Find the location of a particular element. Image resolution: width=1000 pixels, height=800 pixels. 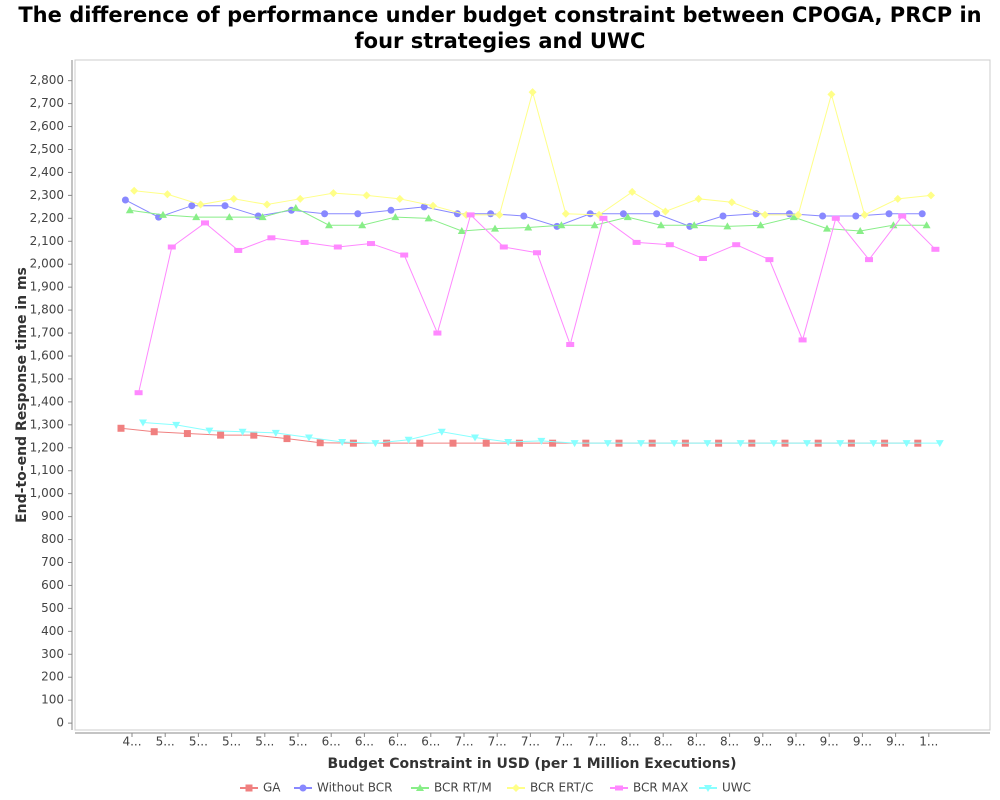

y-tick-label: 900 is located at coordinates (52, 516).